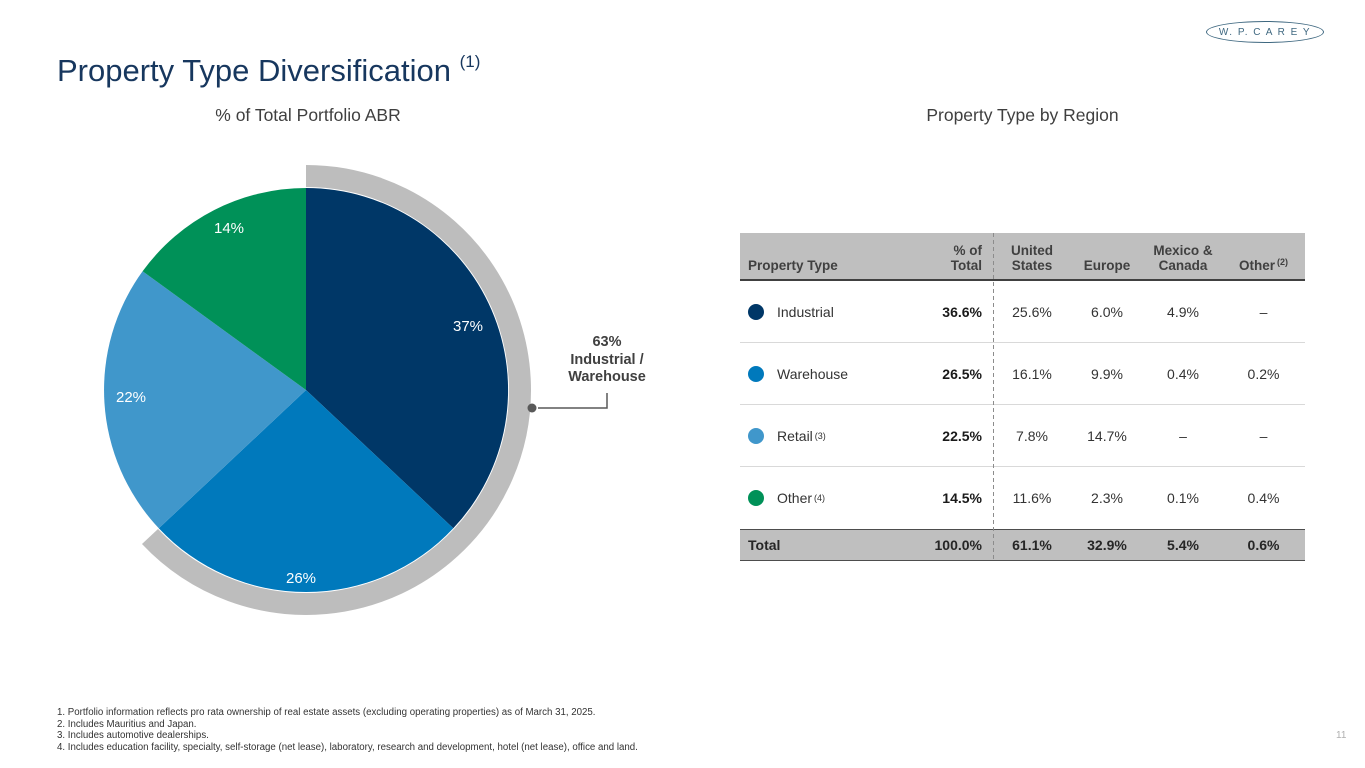  I want to click on table-row-other: Other (4) 14.5% 11.6% 2.3% 0.1% 0.4%, so click(1022, 498).